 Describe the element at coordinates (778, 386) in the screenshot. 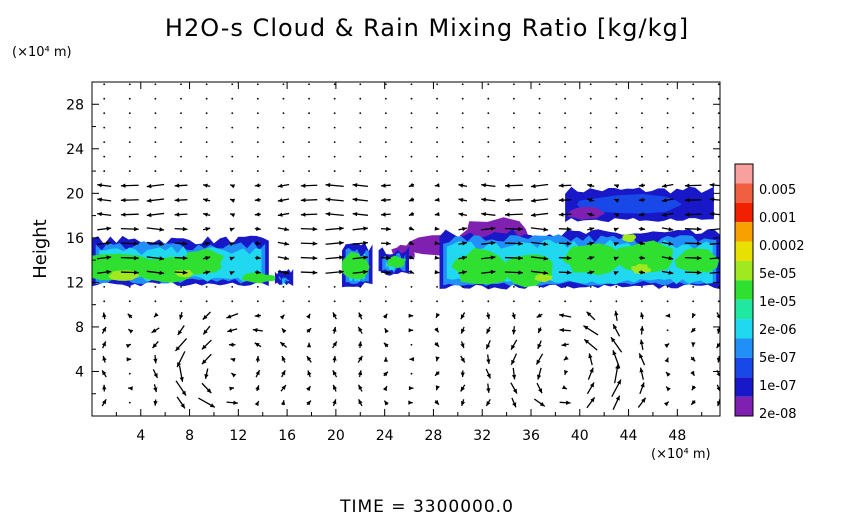

I see `colorbar-label: 1e-07` at that location.